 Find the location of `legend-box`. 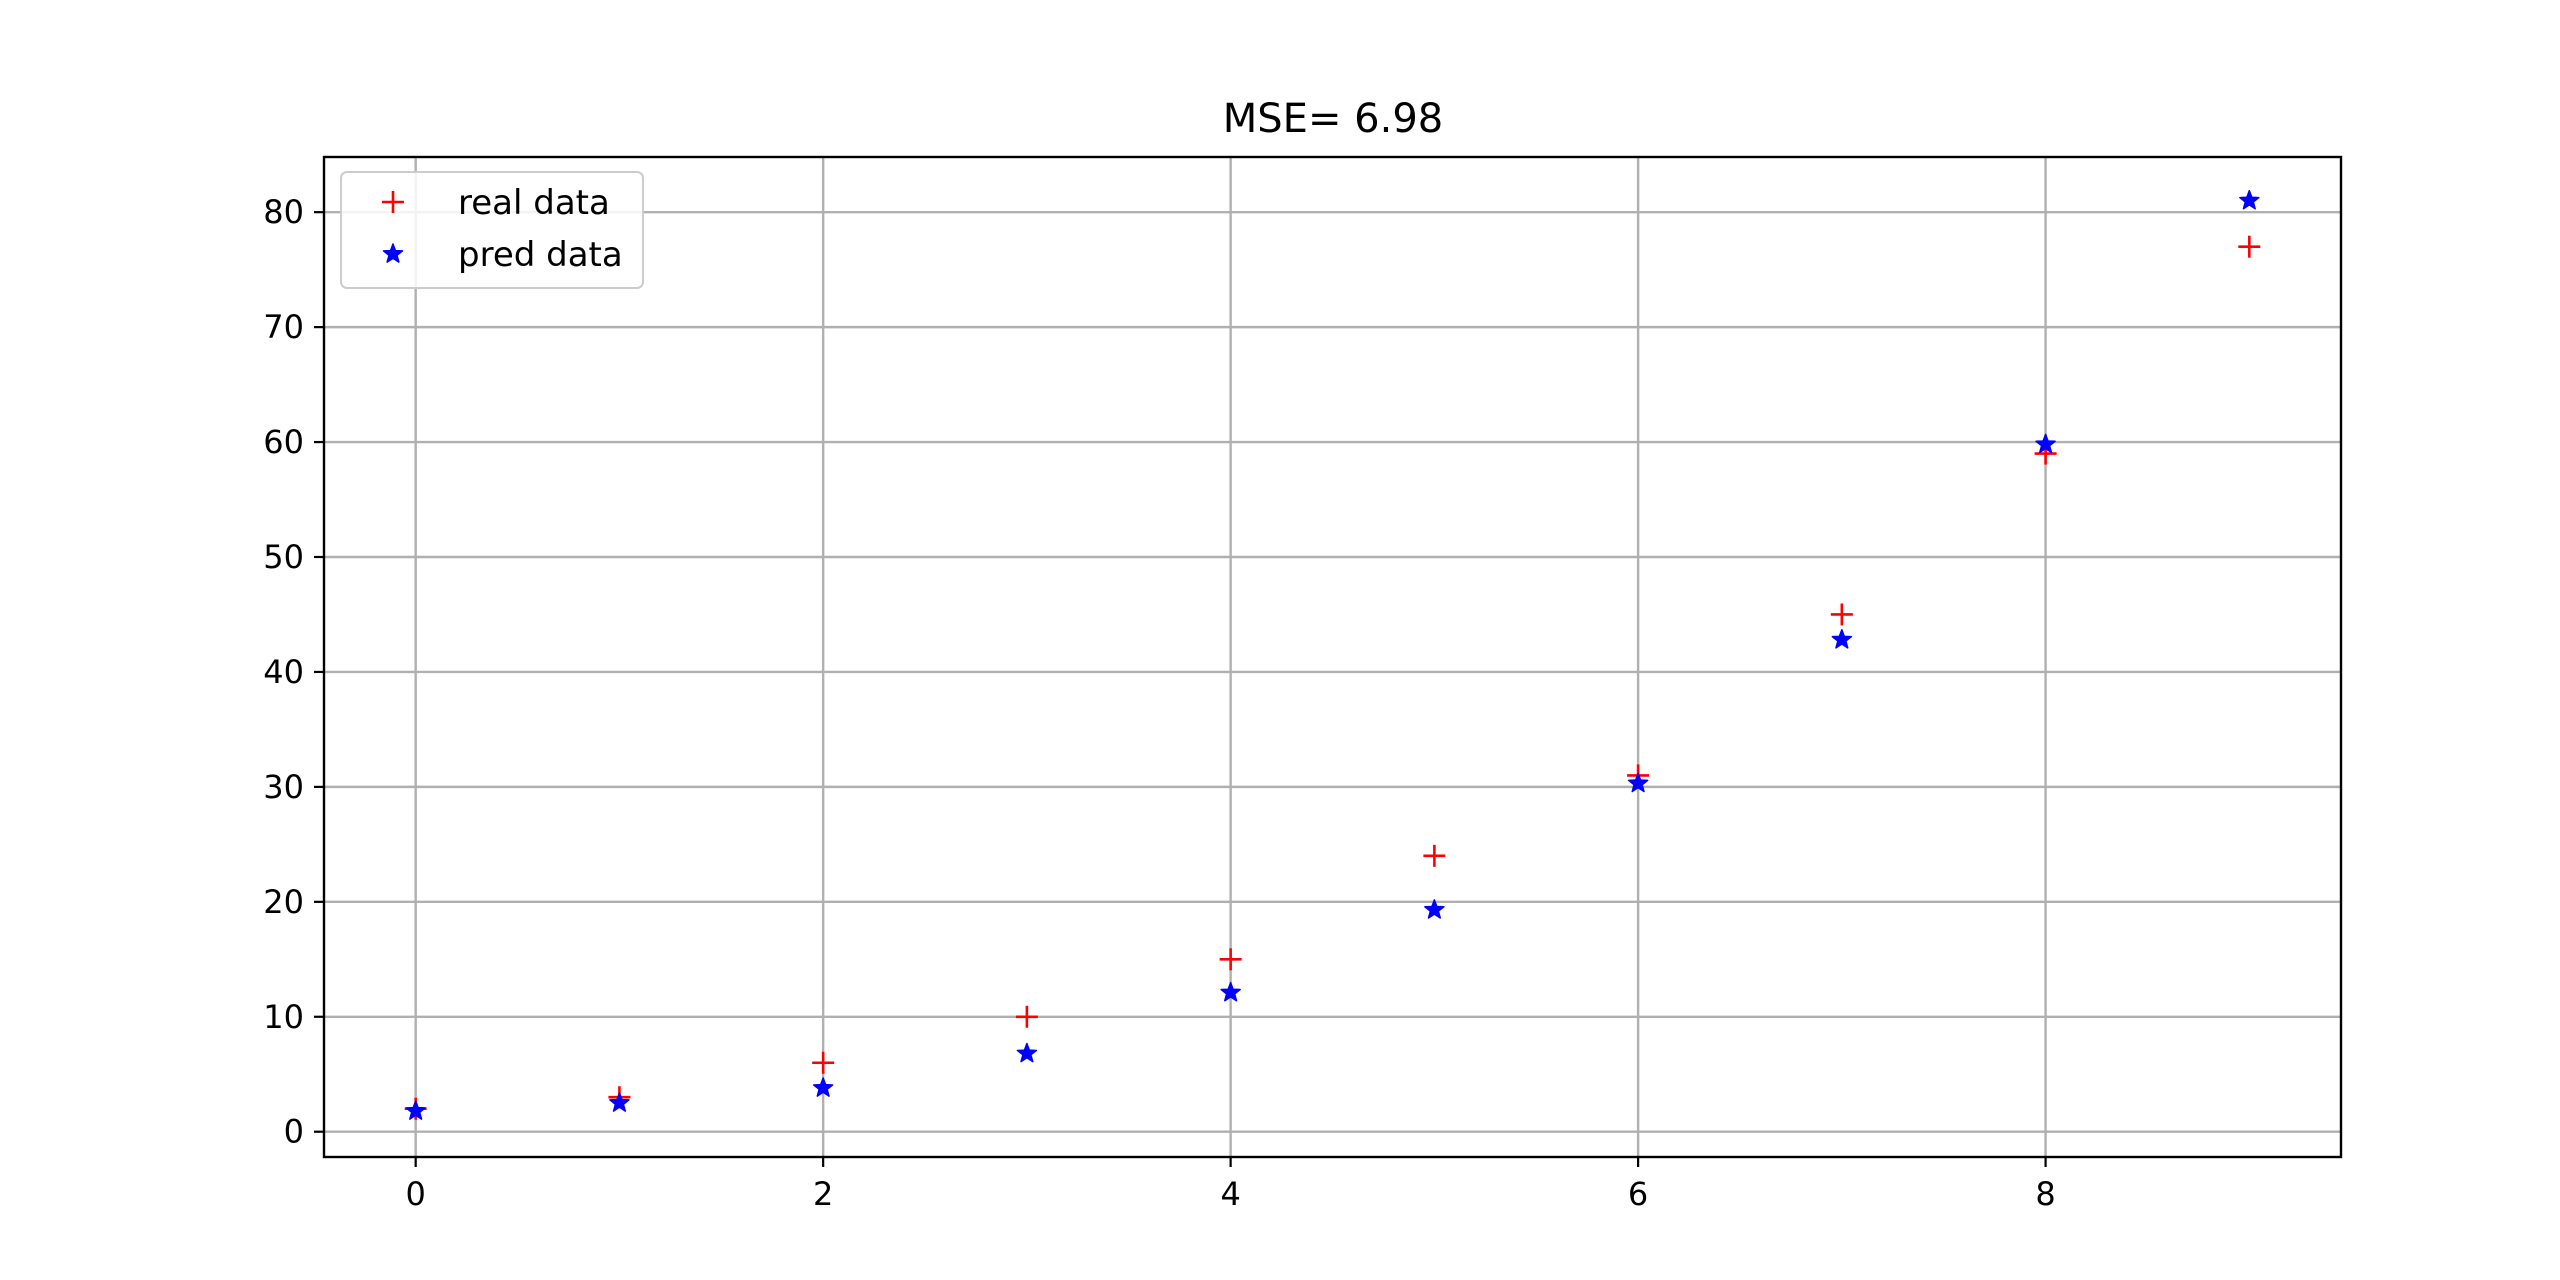

legend-box is located at coordinates (492, 230).